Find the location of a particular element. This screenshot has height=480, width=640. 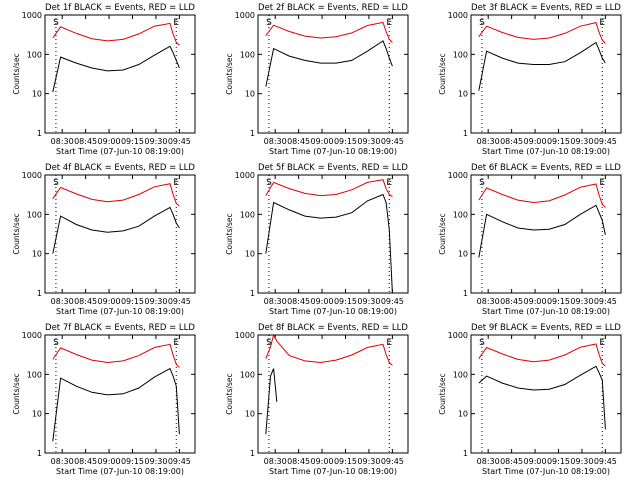

panel-title: Det 4f BLACK = Events, RED = LLD is located at coordinates (120, 168).